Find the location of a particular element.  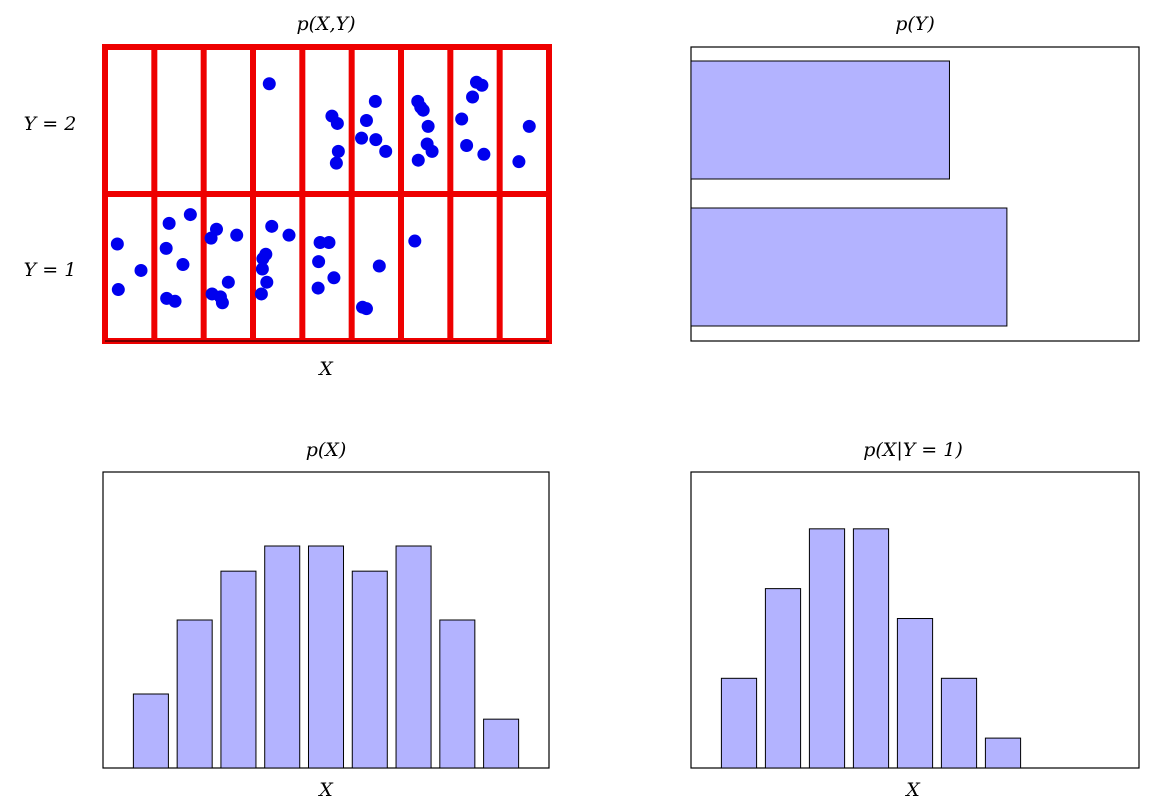

marginal-x-plot-area is located at coordinates (326, 620).